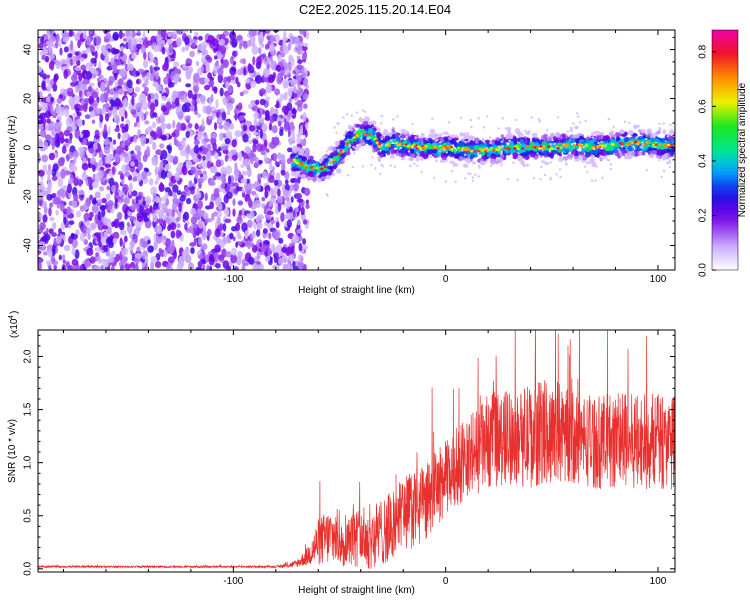 This screenshot has height=600, width=750. Describe the element at coordinates (703, 51) in the screenshot. I see `colorbar-tick-label: 0.8` at that location.